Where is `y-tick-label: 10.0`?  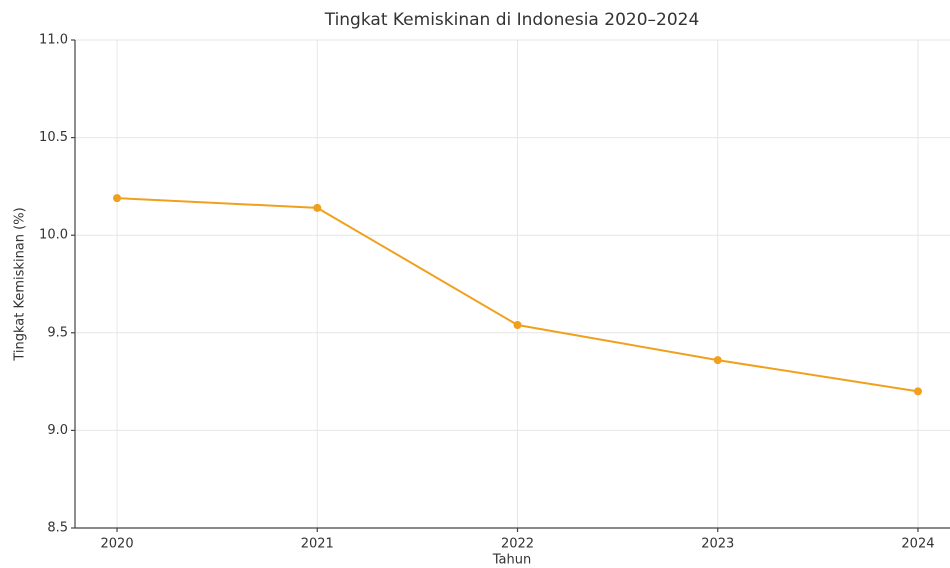
y-tick-label: 10.0 is located at coordinates (53, 235).